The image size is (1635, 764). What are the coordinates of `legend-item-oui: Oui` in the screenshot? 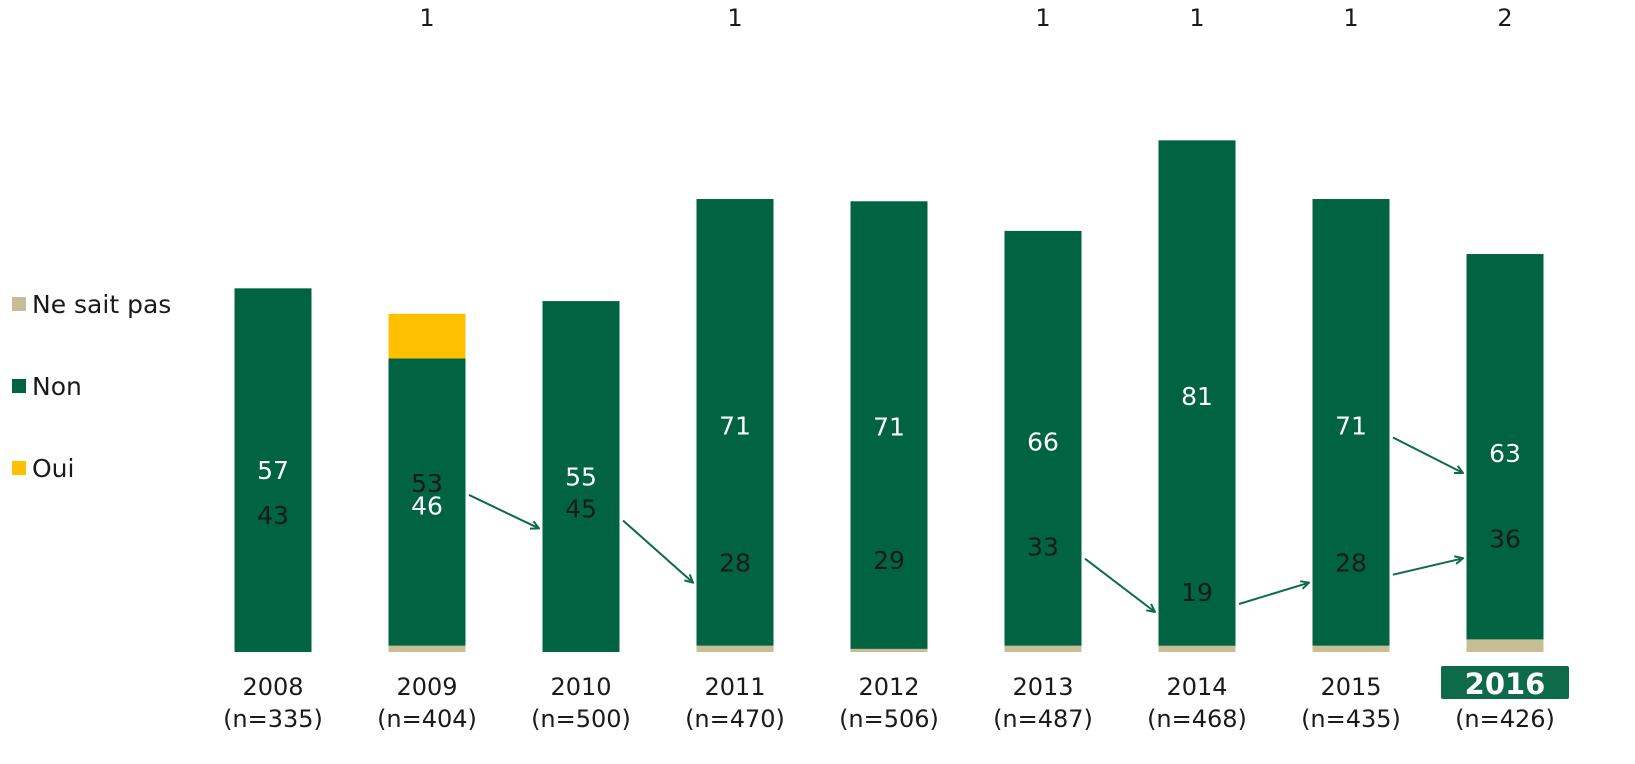 It's located at (91, 468).